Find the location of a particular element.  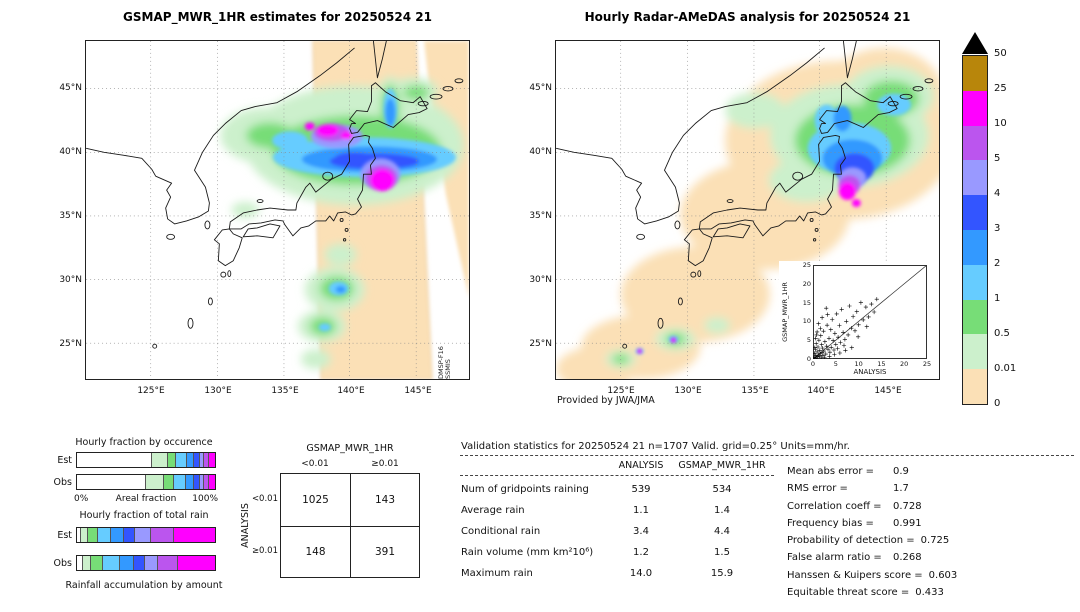

lon-tick-label: 130°E is located at coordinates (688, 391).